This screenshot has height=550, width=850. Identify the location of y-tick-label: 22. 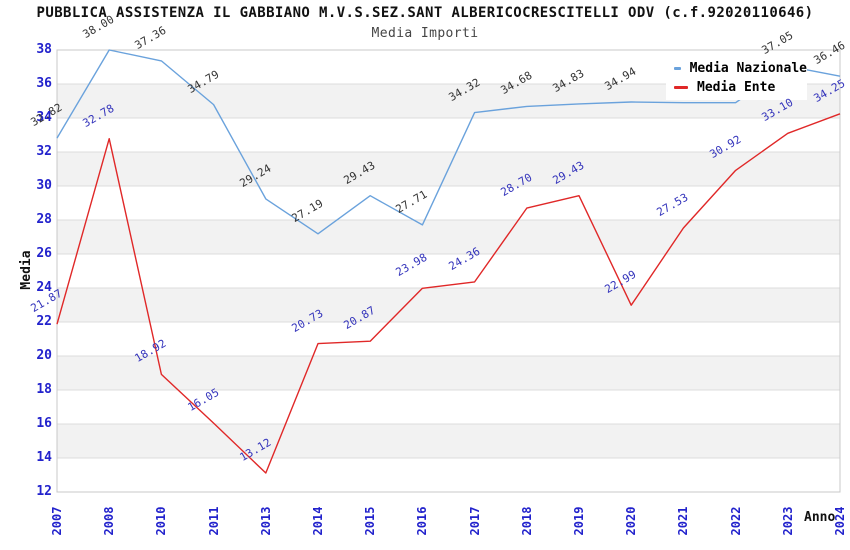
(44, 321).